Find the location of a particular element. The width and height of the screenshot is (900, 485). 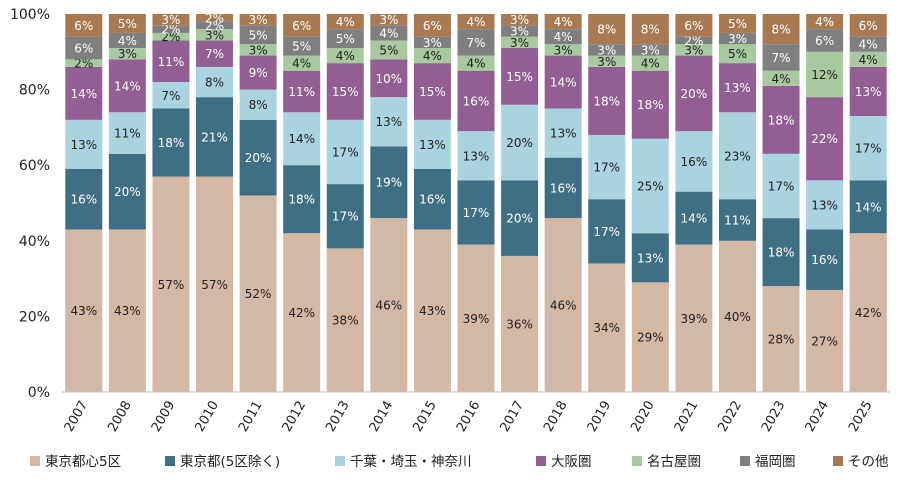

data-label: 11% is located at coordinates (127, 134).